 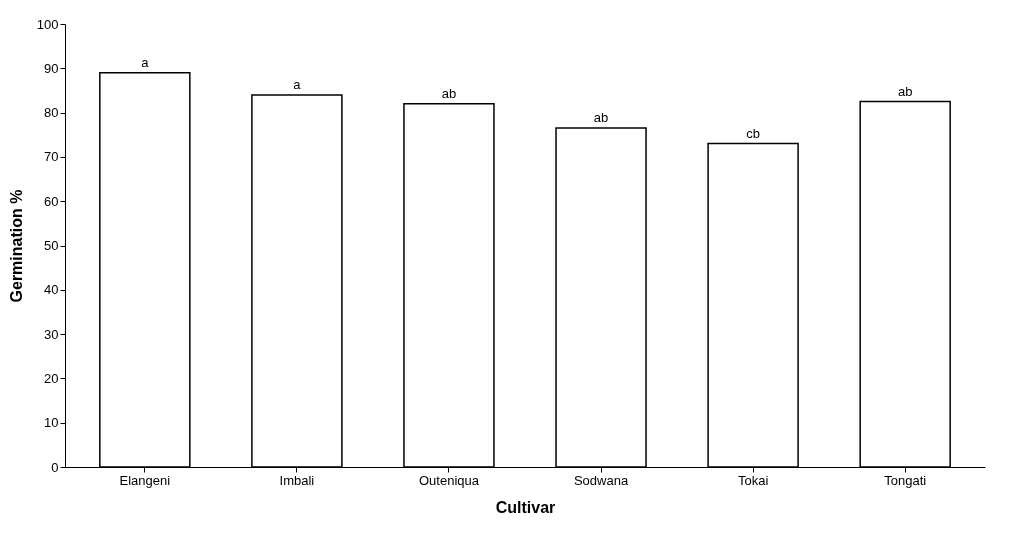 I want to click on x-tick-label: Tongati, so click(x=905, y=480).